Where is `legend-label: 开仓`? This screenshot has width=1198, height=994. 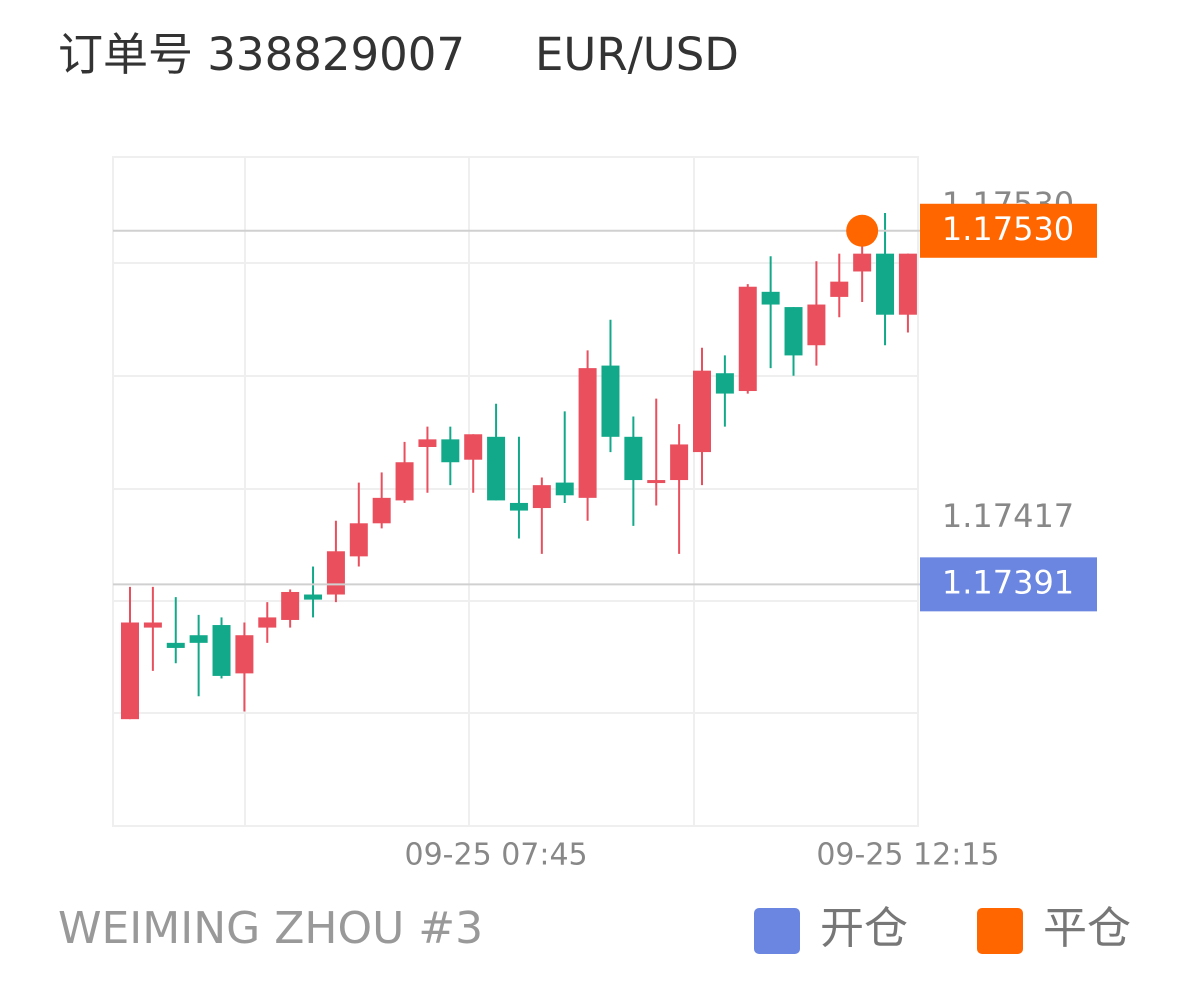
legend-label: 开仓 is located at coordinates (864, 928).